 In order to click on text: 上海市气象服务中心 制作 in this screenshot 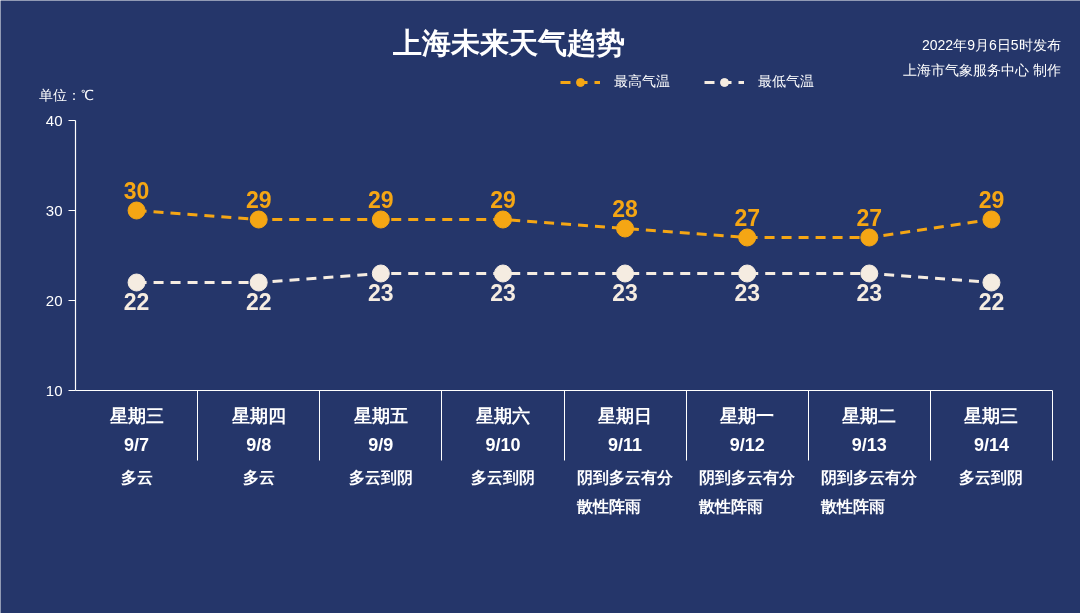, I will do `click(981, 69)`.